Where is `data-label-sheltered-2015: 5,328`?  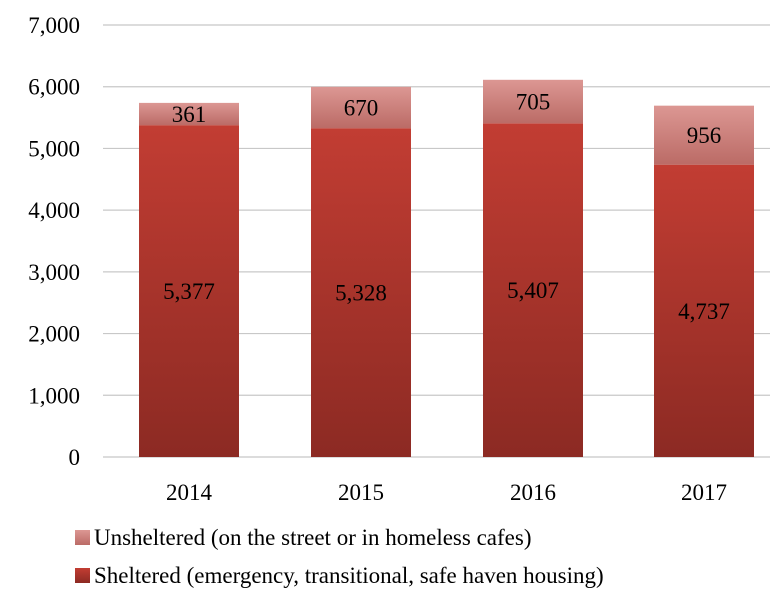
data-label-sheltered-2015: 5,328 is located at coordinates (361, 293).